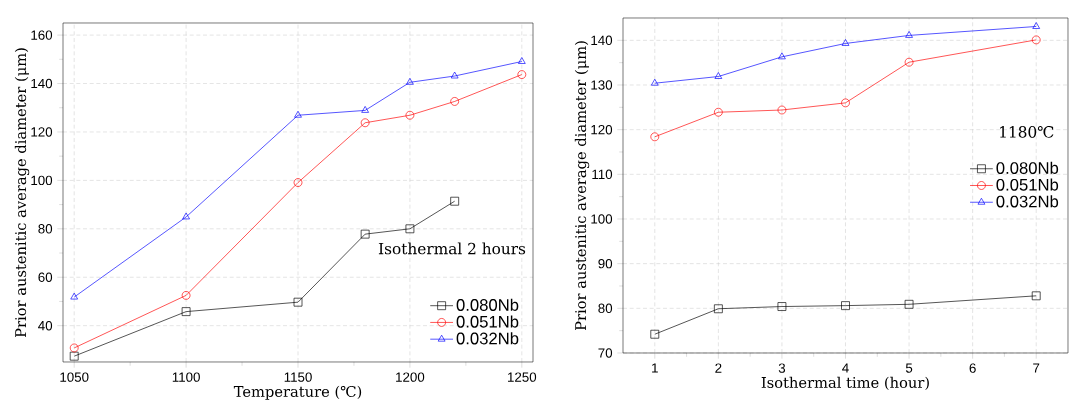 This screenshot has height=409, width=1071. Describe the element at coordinates (42, 35) in the screenshot. I see `y-tick-label: 160` at that location.